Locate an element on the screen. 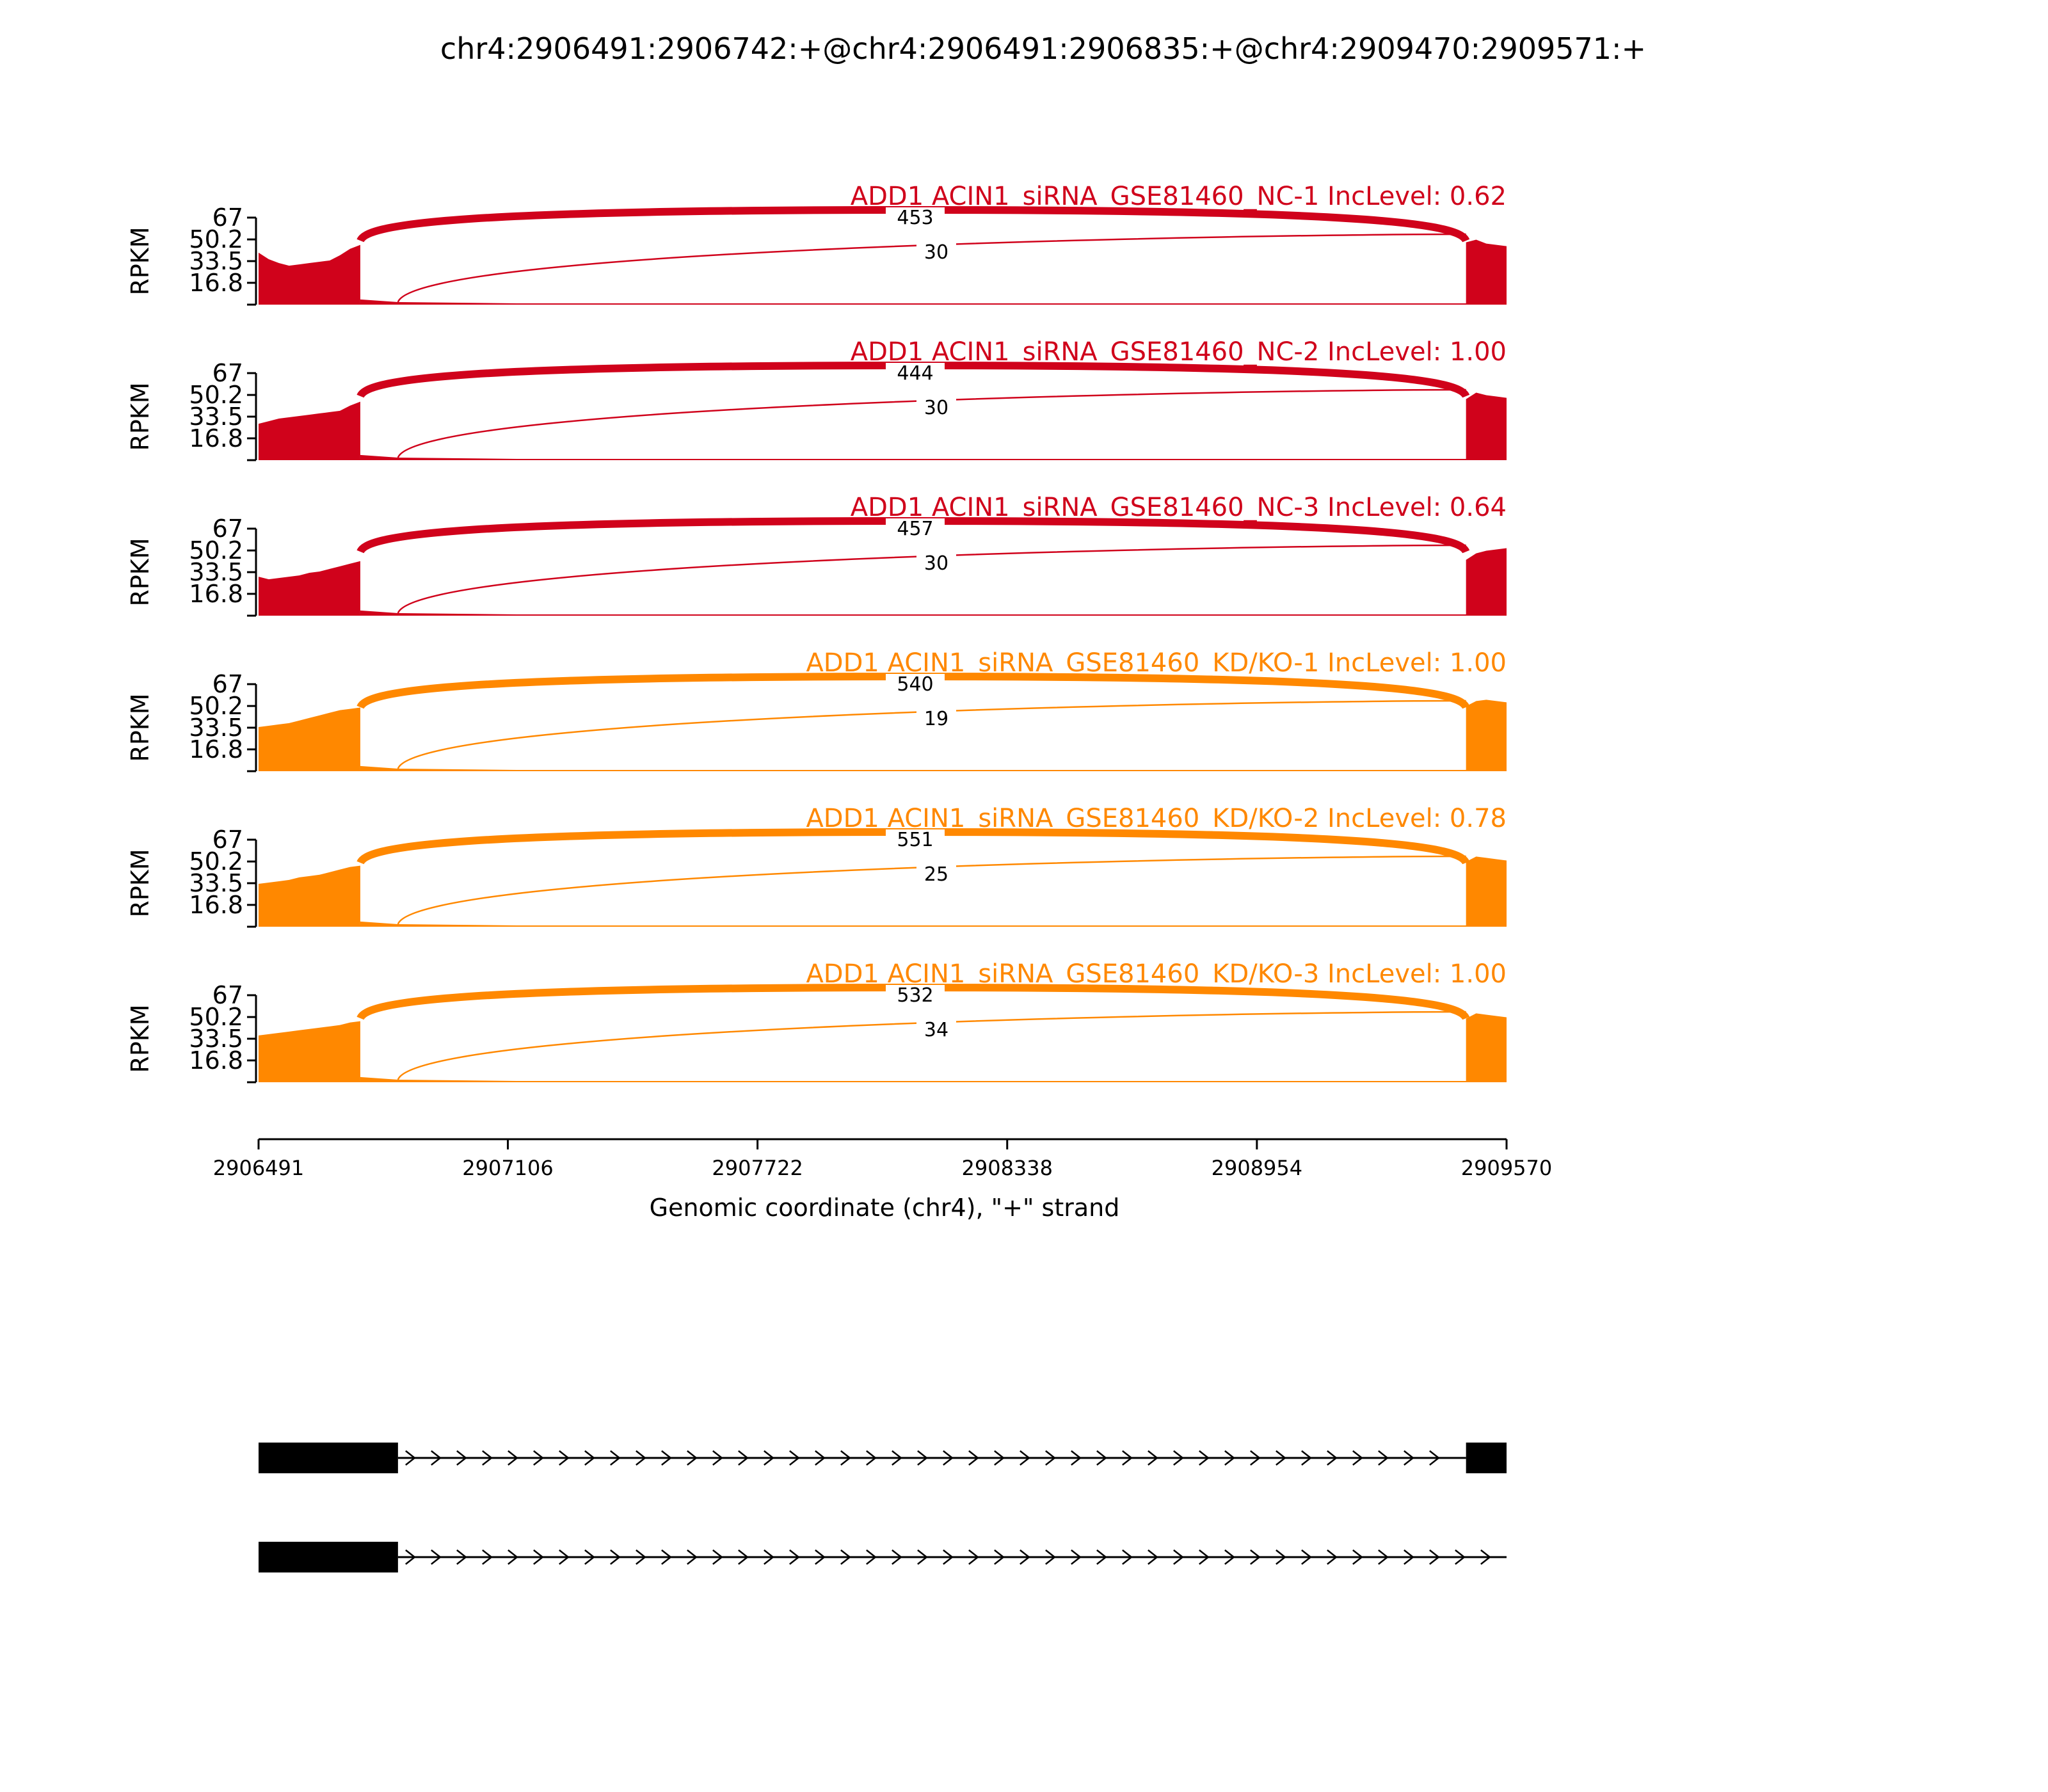 The height and width of the screenshot is (1792, 2048). junction-count-inclusion: 444 is located at coordinates (915, 373).